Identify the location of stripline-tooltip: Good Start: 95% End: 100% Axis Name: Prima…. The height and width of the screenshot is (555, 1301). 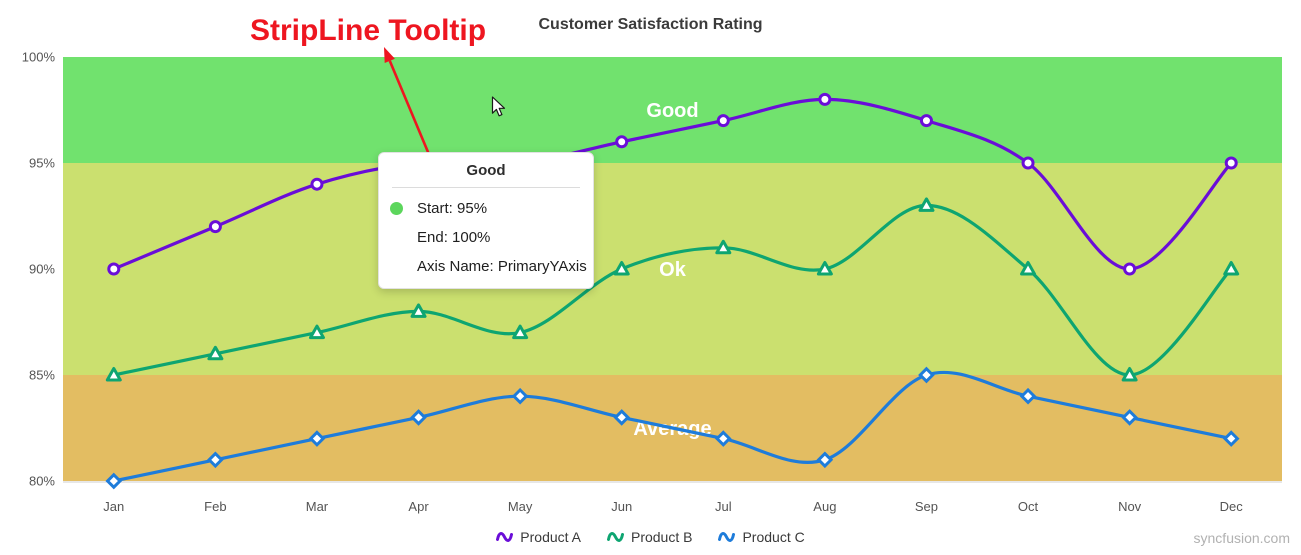
(486, 220).